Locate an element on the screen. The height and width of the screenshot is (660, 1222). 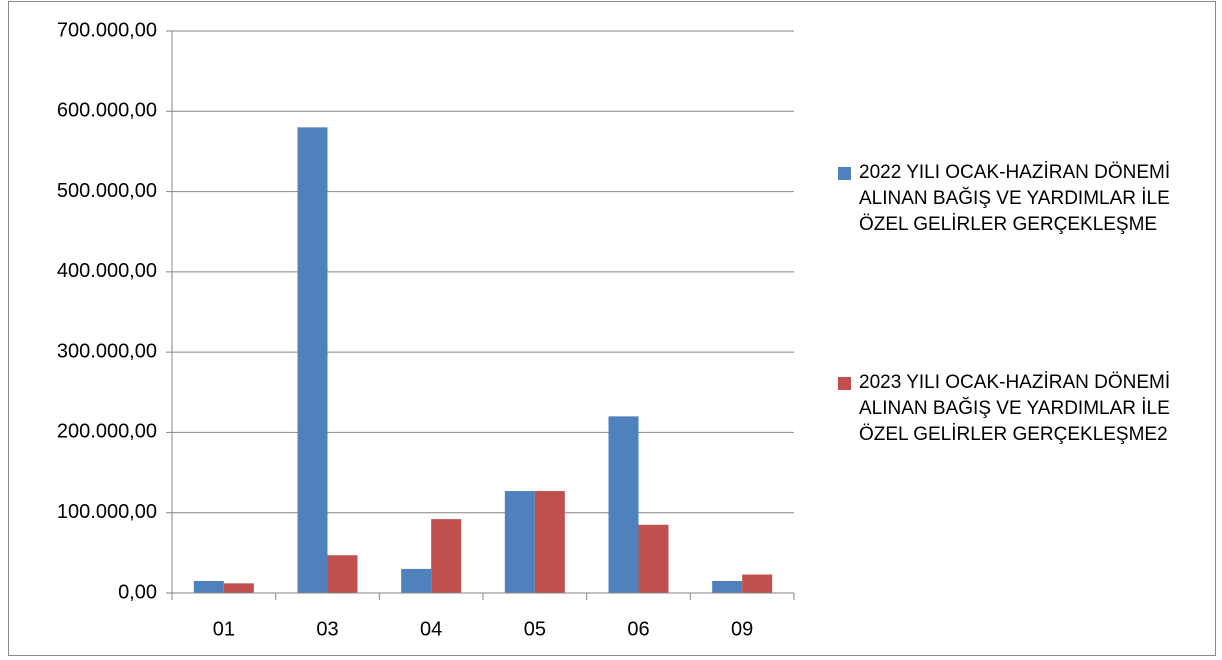
x-tick-label: 01 is located at coordinates (224, 629).